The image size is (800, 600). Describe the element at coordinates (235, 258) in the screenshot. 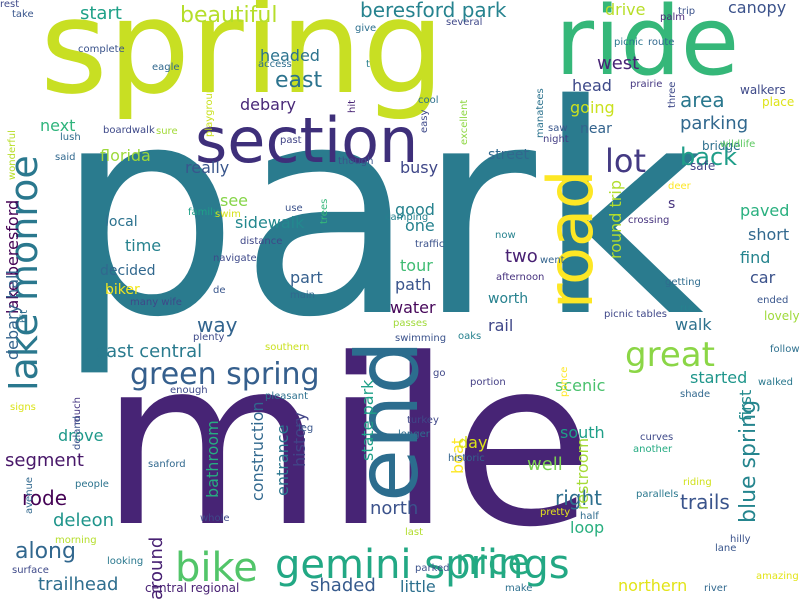

I see `cloud-word: navigate` at that location.